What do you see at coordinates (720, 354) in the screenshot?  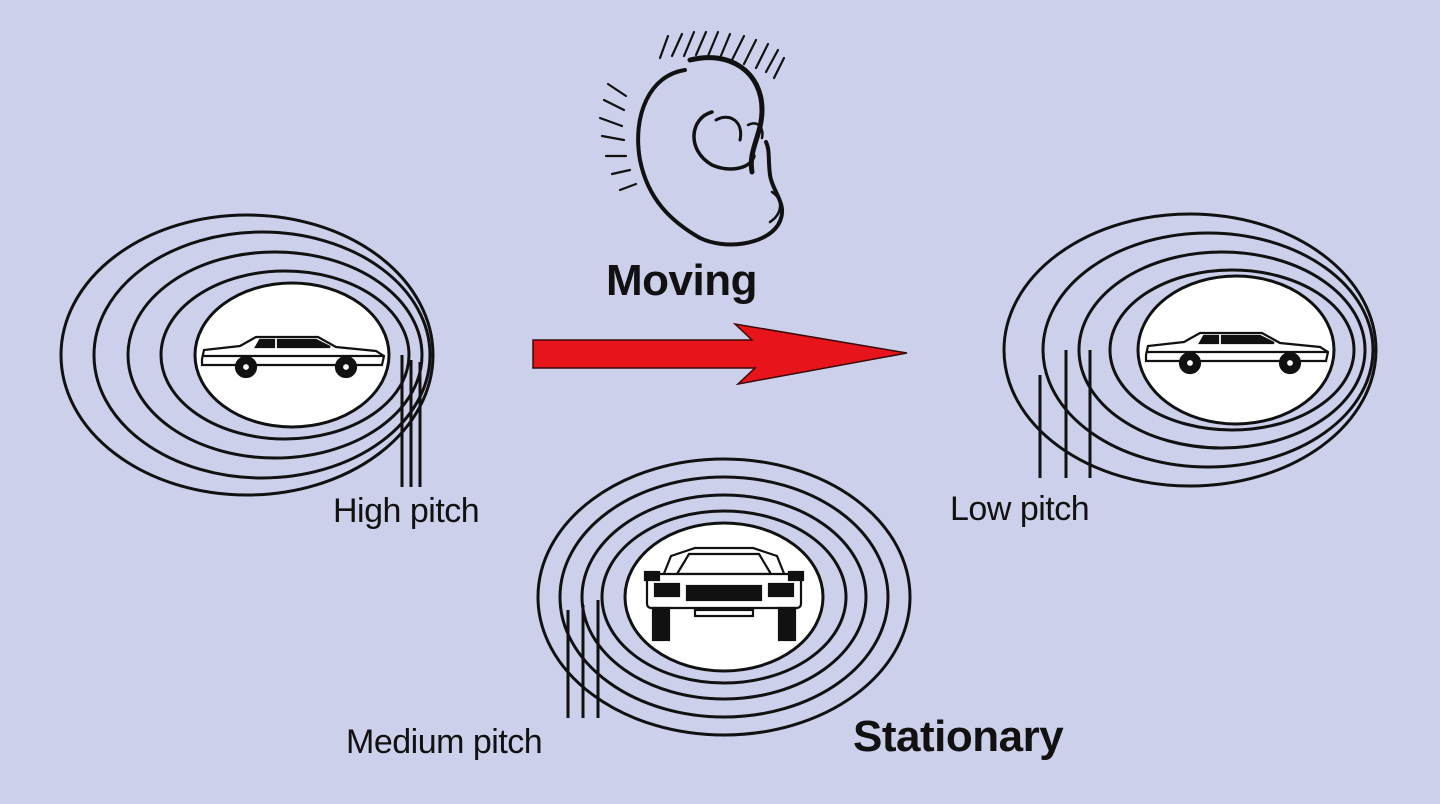 I see `arrow-right-icon` at bounding box center [720, 354].